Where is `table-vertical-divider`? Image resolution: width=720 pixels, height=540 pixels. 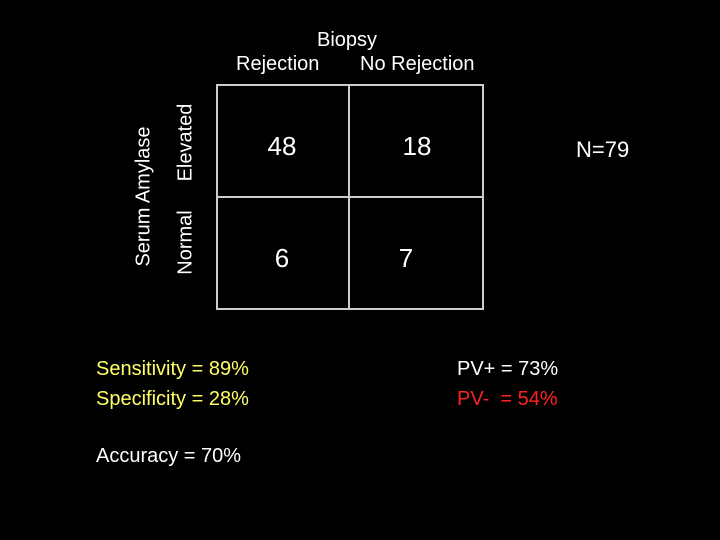 table-vertical-divider is located at coordinates (349, 197).